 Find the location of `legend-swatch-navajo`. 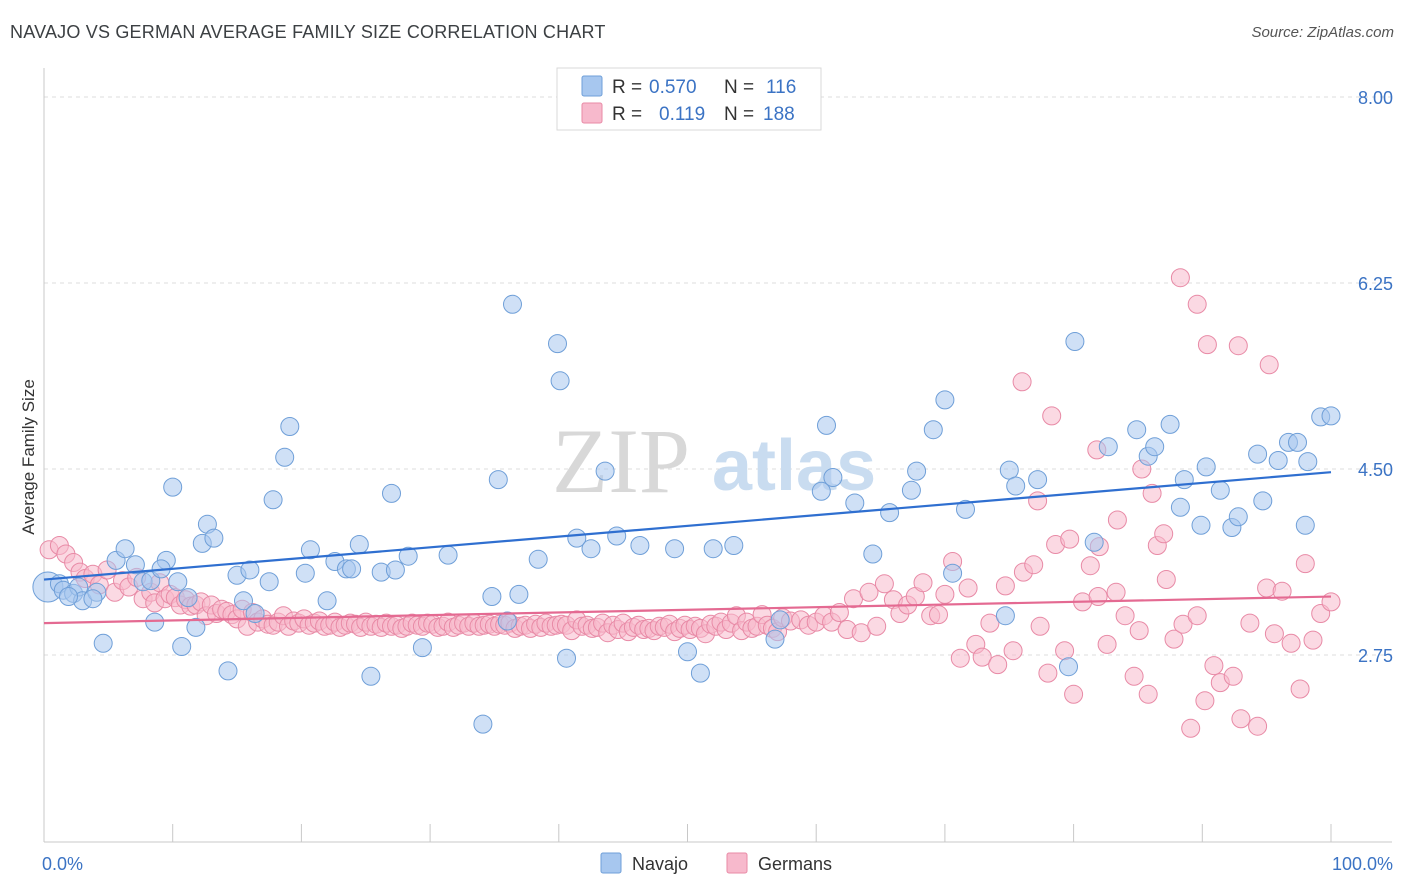

legend-swatch-navajo is located at coordinates (592, 86).